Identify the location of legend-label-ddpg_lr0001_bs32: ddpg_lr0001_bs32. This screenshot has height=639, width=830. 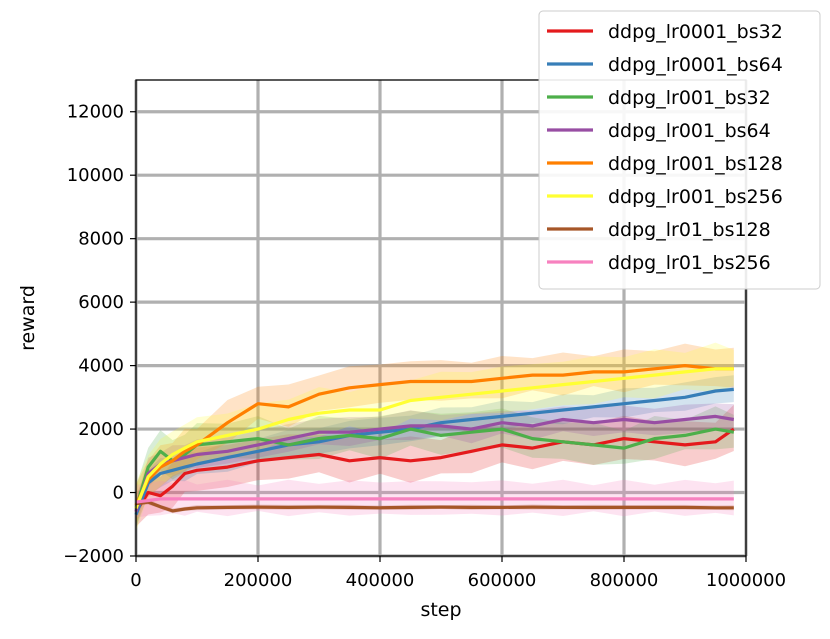
(695, 32).